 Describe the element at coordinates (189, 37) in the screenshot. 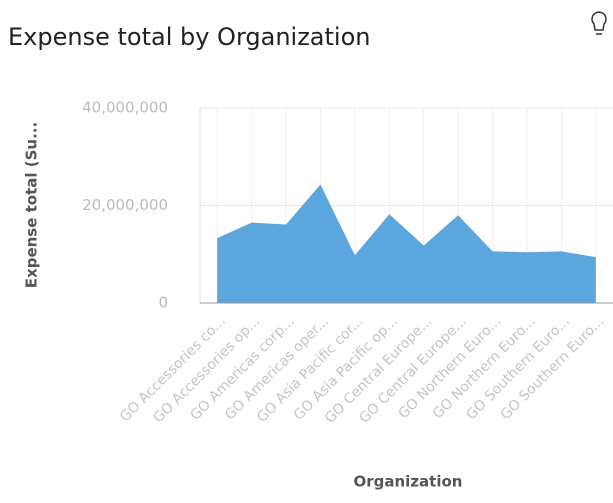

I see `chart-title: Expense total by Organization` at that location.